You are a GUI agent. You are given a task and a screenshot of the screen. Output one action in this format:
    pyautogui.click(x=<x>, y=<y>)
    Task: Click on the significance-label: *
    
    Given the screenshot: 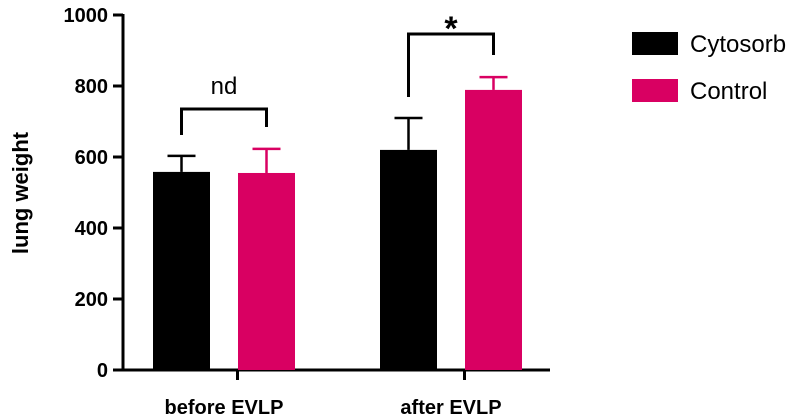 What is the action you would take?
    pyautogui.click(x=451, y=29)
    